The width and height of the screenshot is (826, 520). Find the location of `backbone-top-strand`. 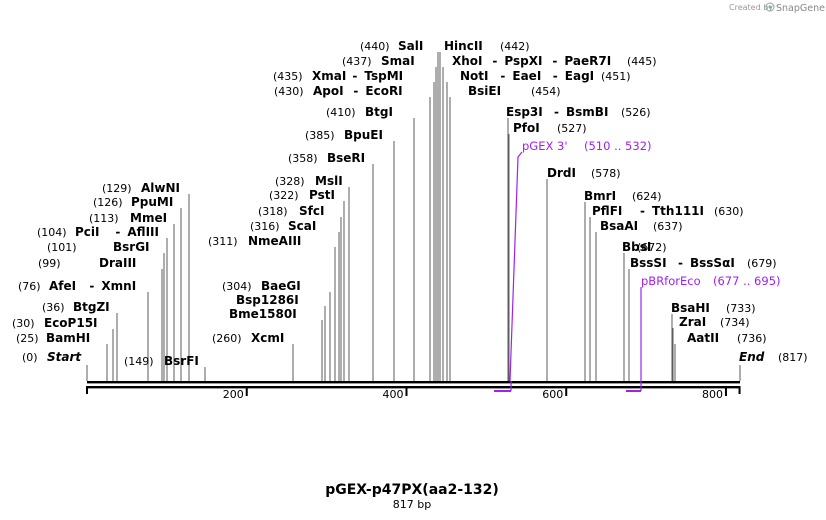

backbone-top-strand is located at coordinates (413, 382).